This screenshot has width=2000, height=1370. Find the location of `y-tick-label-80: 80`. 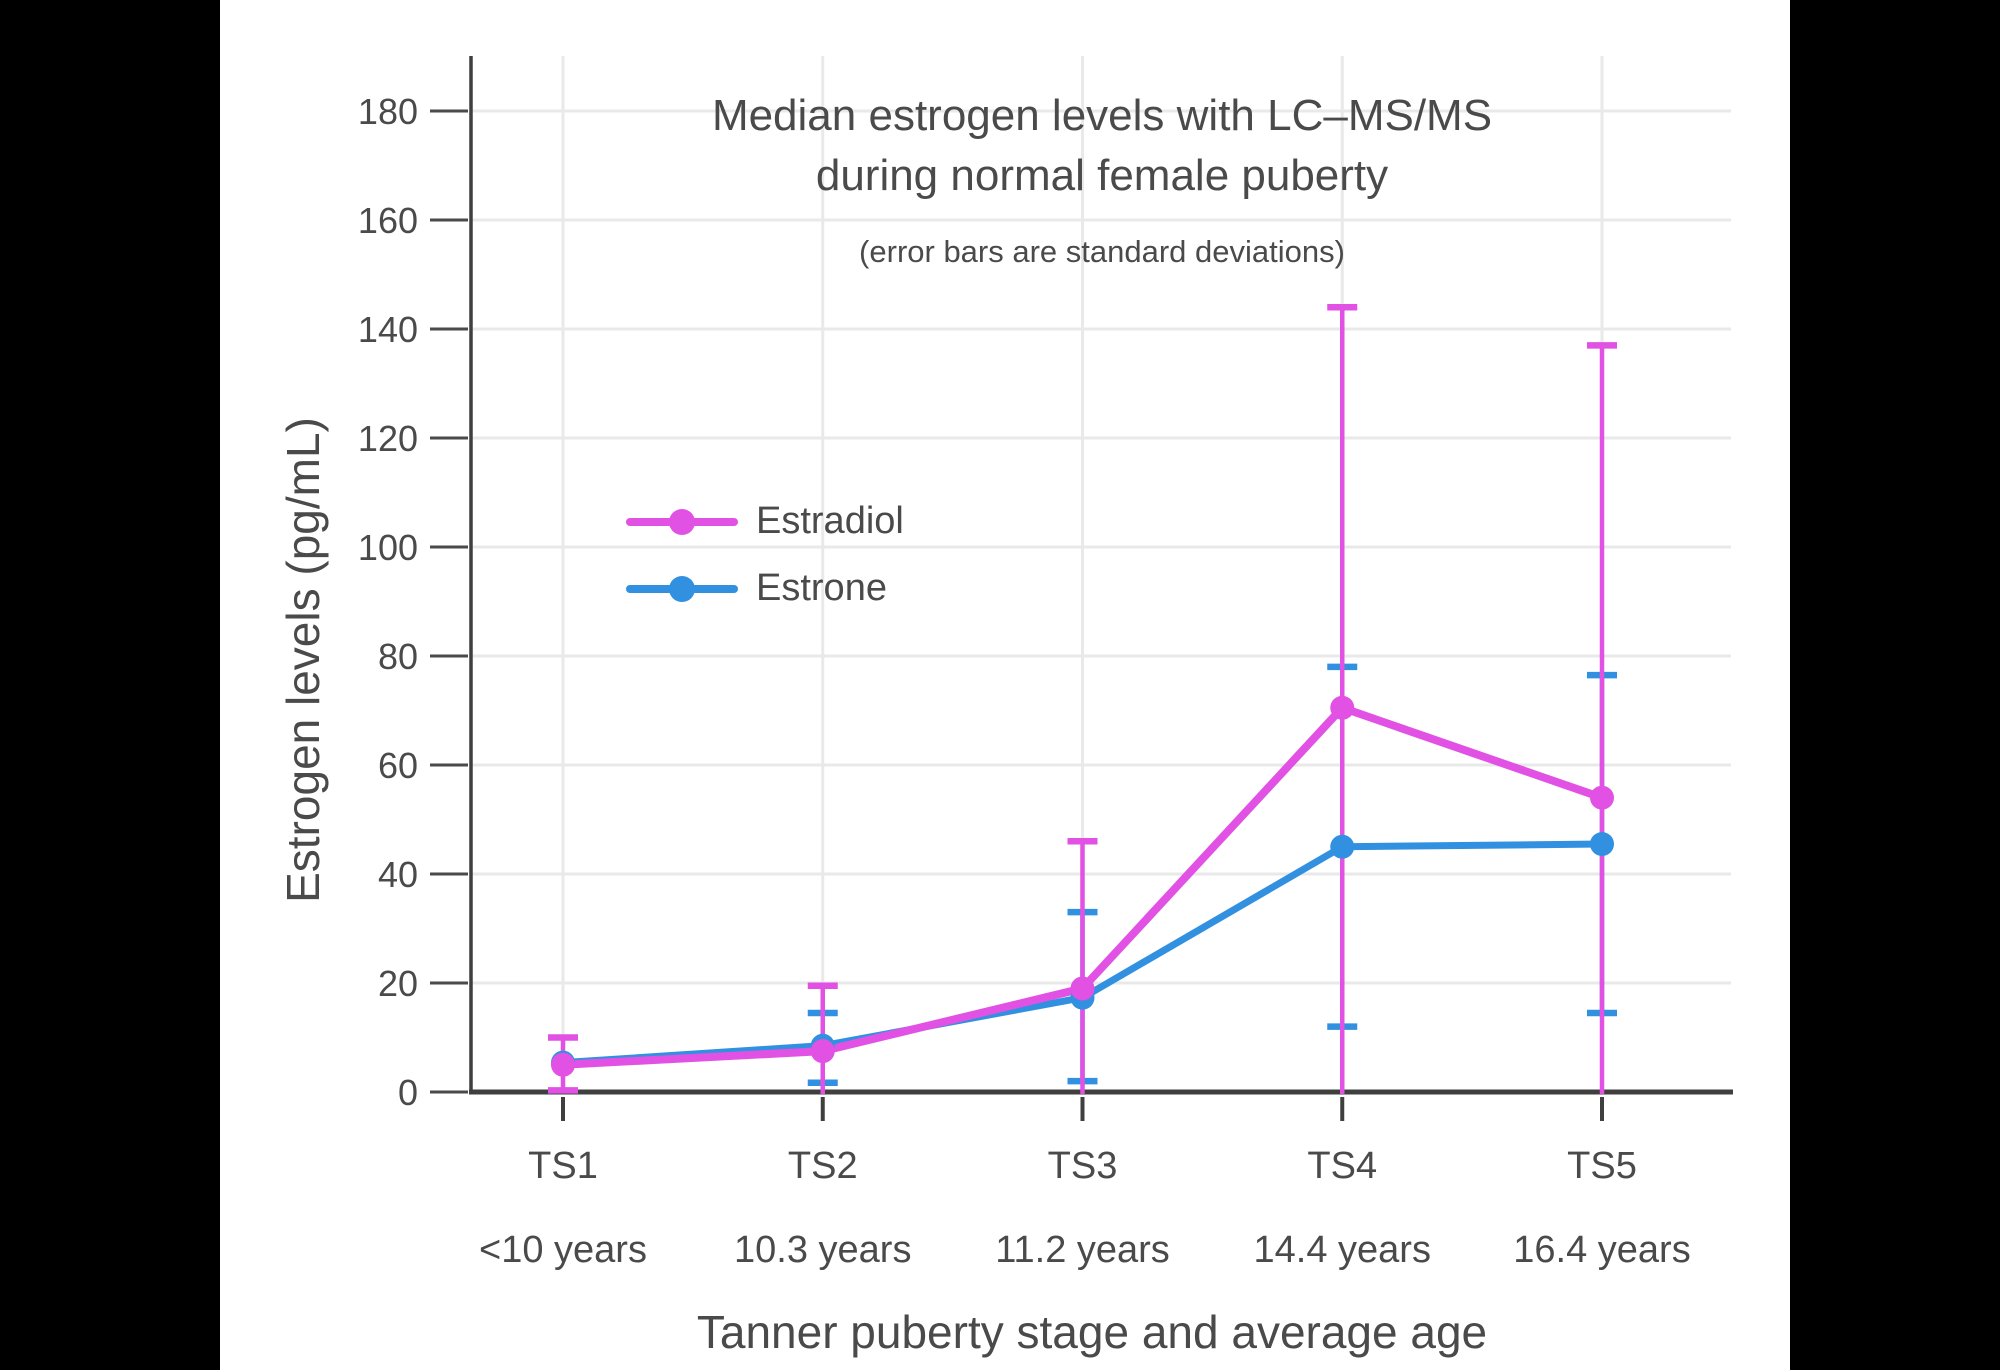

y-tick-label-80: 80 is located at coordinates (398, 656).